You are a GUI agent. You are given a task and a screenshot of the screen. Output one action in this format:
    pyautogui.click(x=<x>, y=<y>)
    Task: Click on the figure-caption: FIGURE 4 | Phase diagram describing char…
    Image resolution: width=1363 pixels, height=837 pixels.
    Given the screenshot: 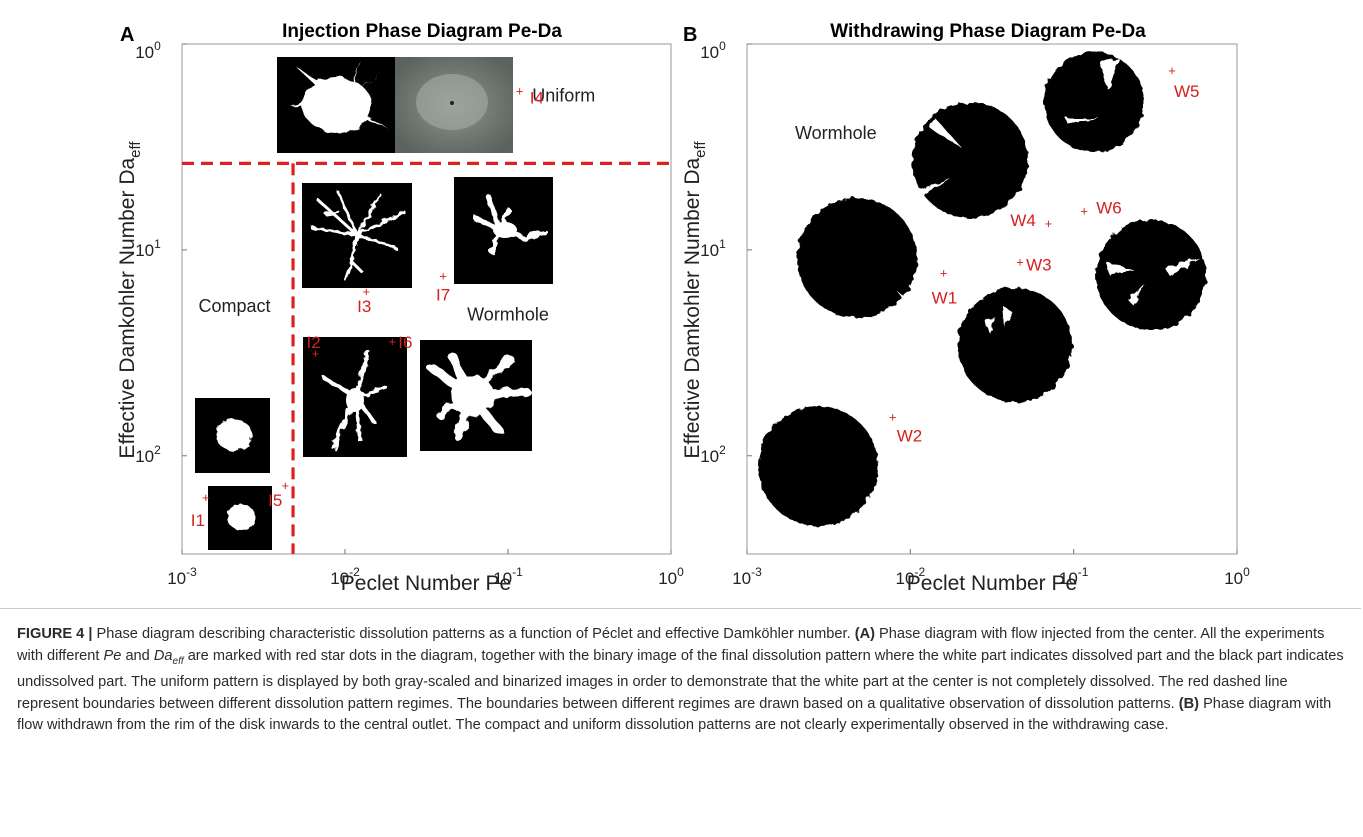 What is the action you would take?
    pyautogui.click(x=682, y=680)
    